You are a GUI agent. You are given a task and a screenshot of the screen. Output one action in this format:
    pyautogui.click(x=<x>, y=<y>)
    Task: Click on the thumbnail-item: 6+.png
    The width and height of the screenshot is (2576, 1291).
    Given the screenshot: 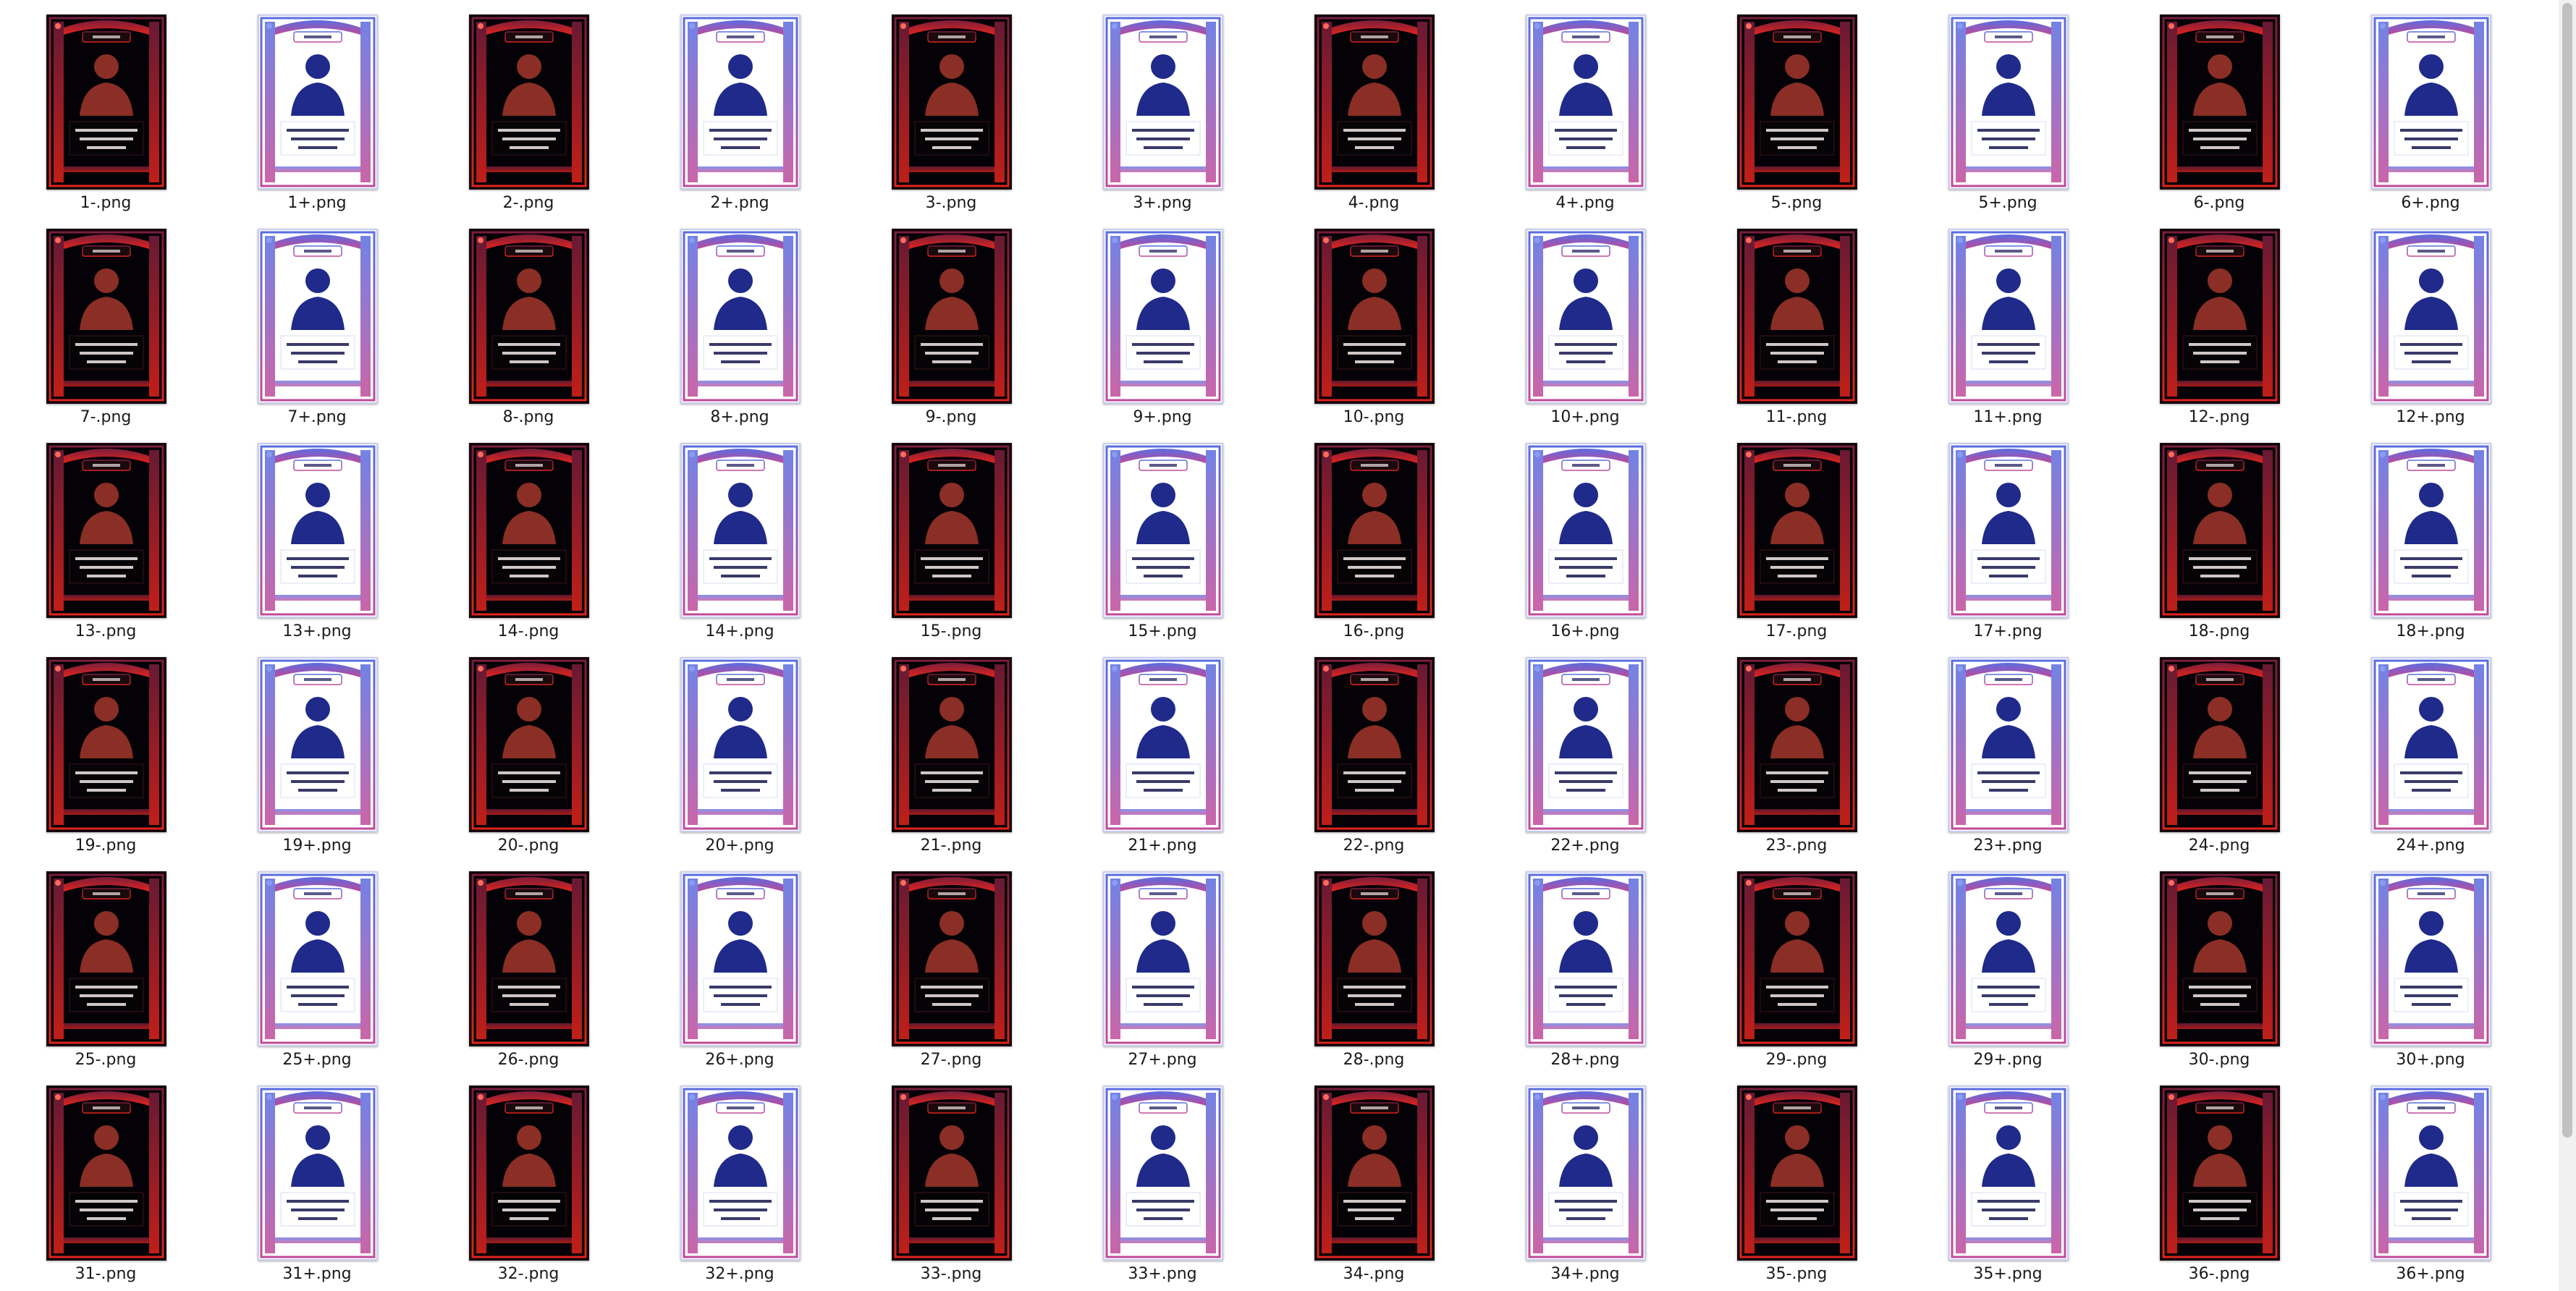 What is the action you would take?
    pyautogui.click(x=2430, y=107)
    